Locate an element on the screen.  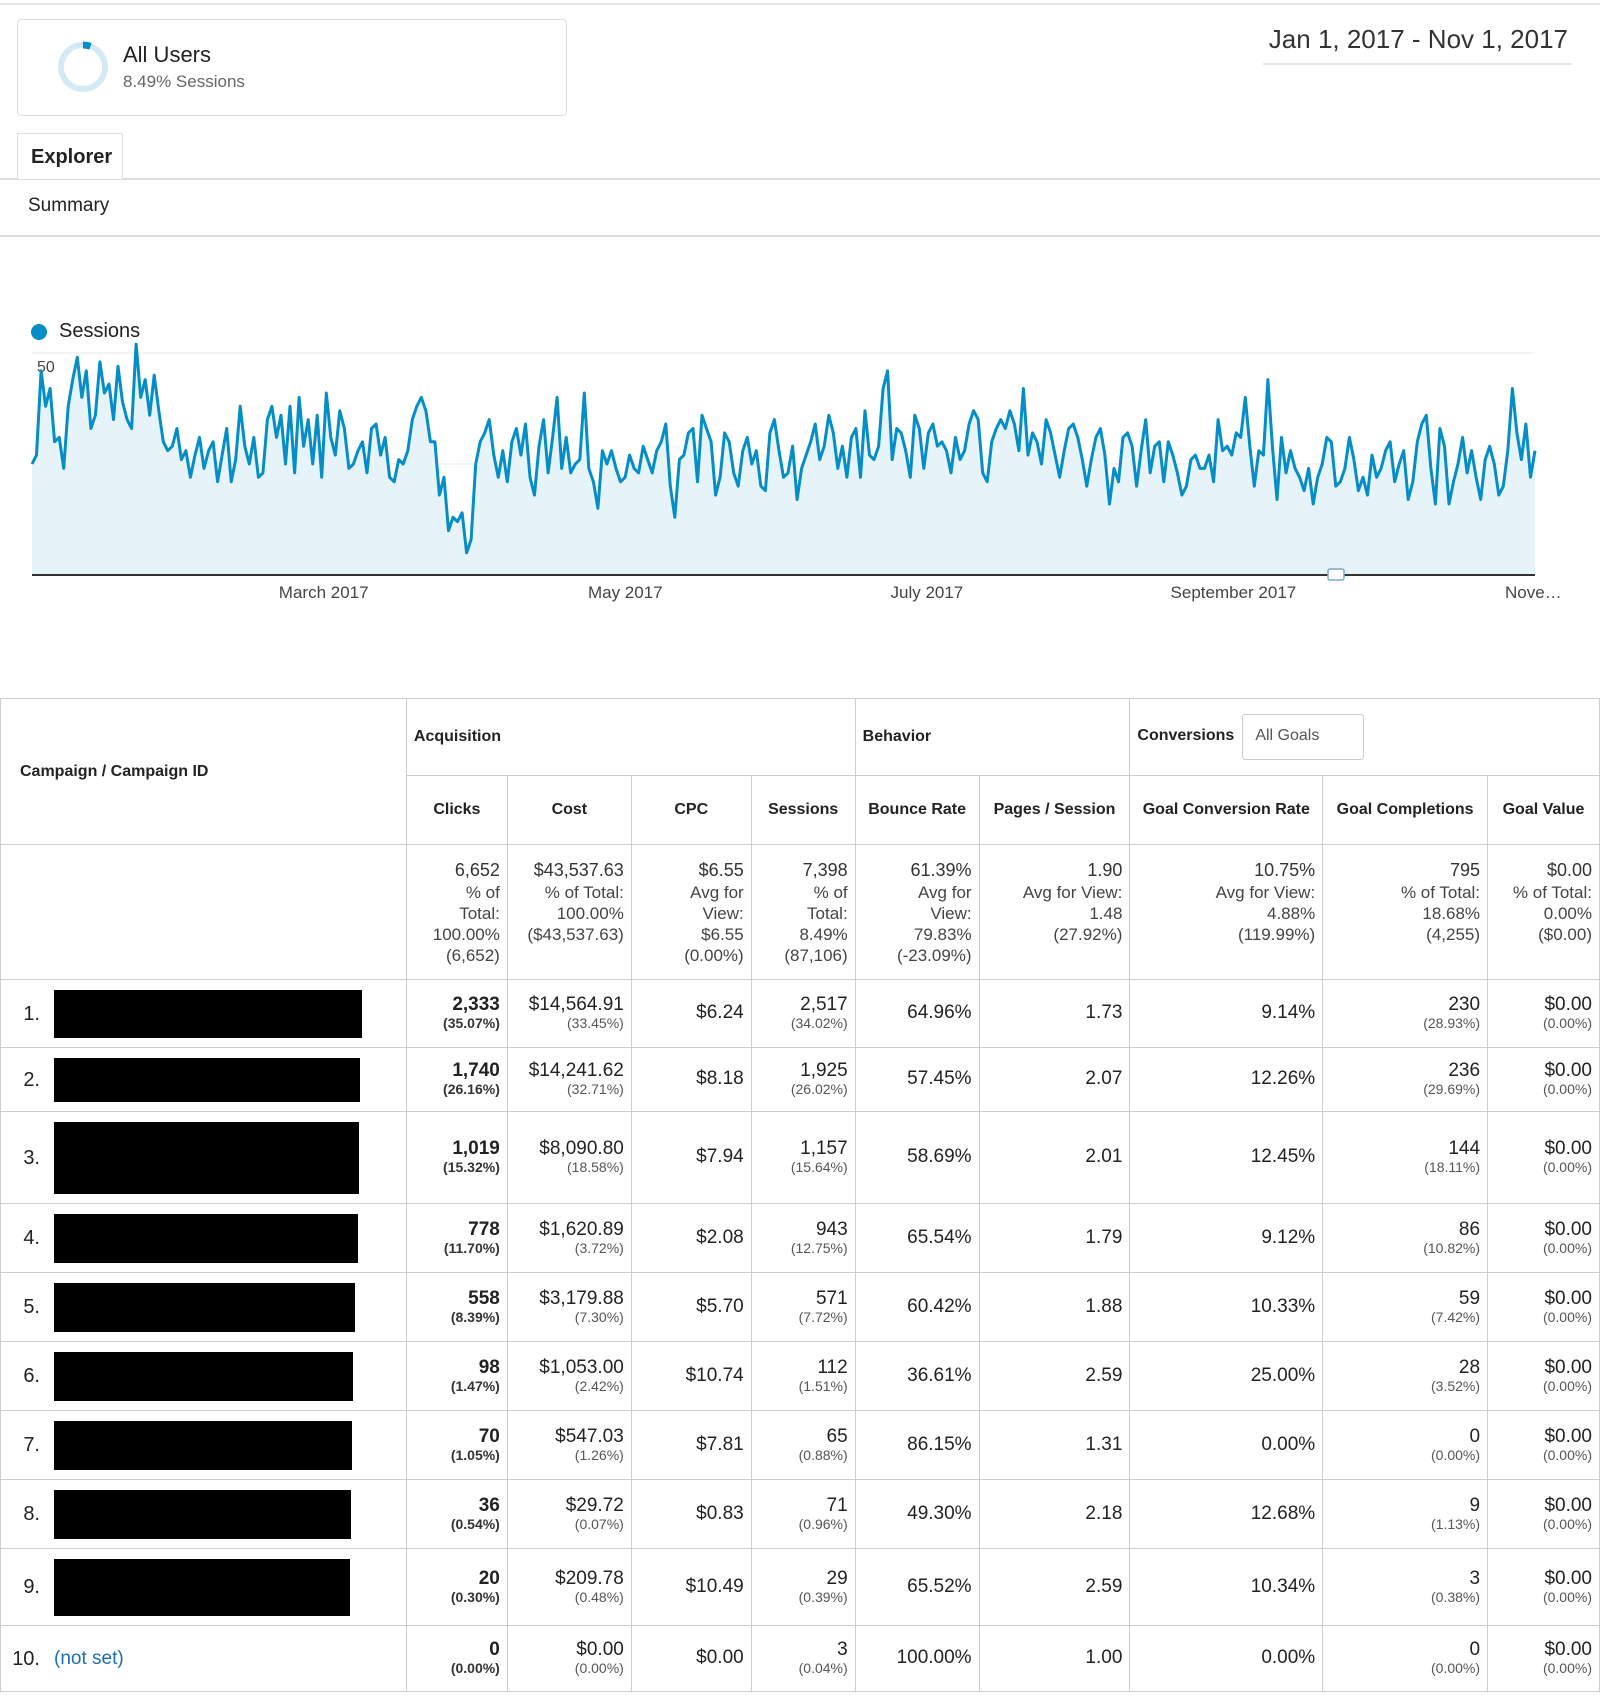
cell-clicks: 1,019 (15.32%) is located at coordinates (456, 1157).